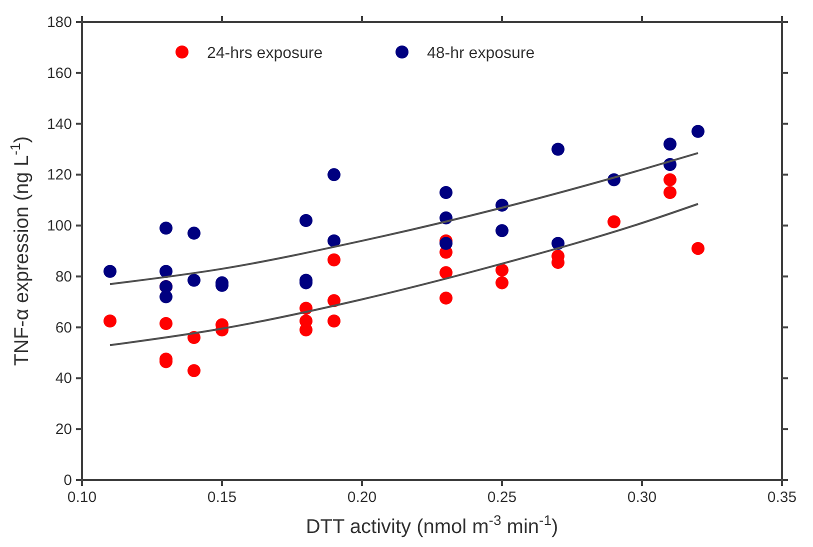  Describe the element at coordinates (481, 53) in the screenshot. I see `legend-label: 48-hr exposure` at that location.